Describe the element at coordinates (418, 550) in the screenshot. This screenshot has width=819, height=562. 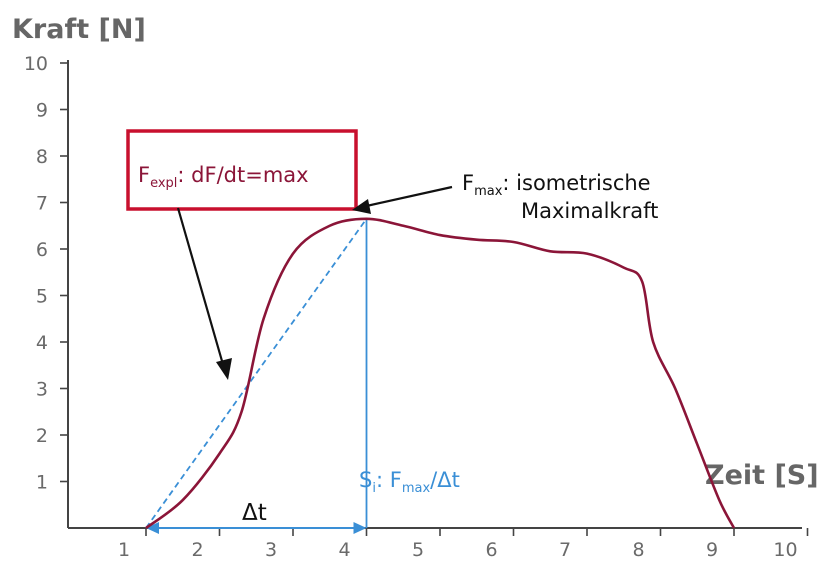
I see `x-tick-label: 5` at that location.